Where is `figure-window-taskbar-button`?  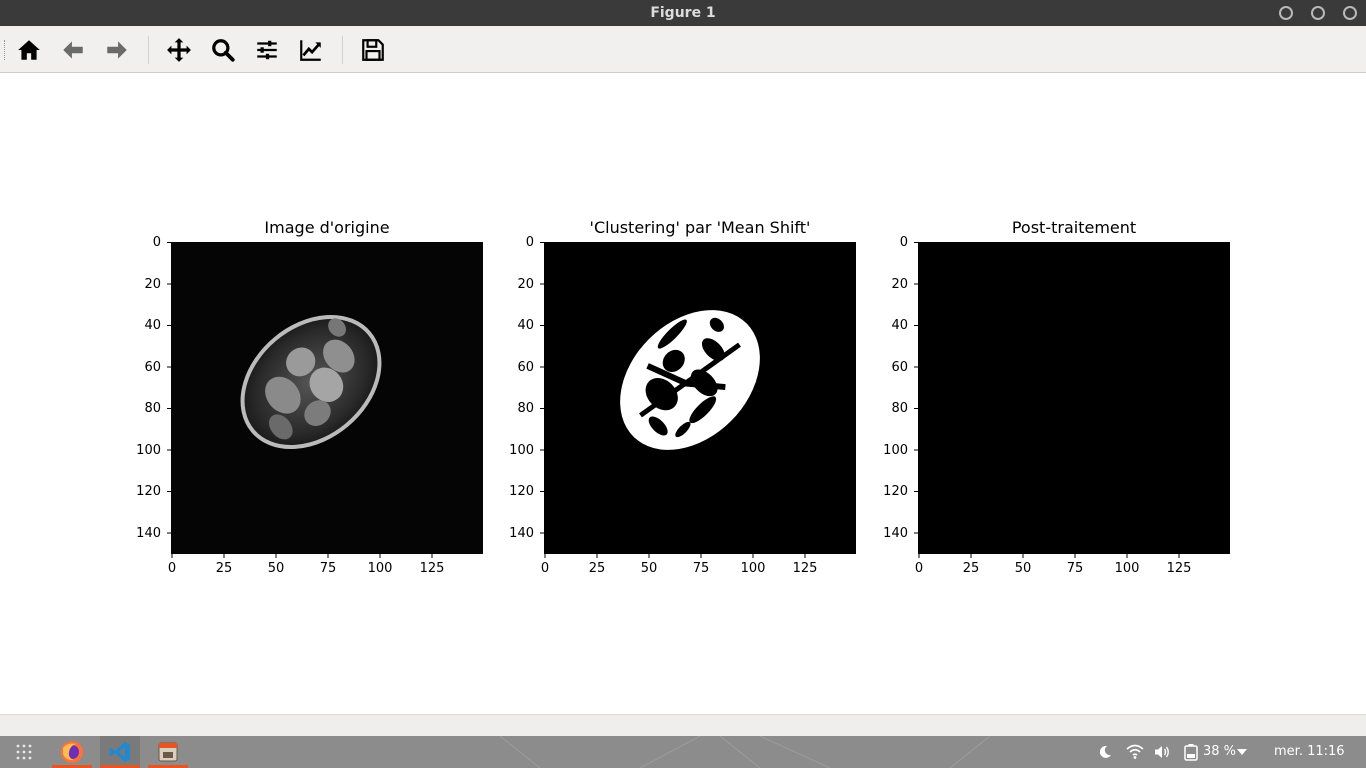
figure-window-taskbar-button is located at coordinates (168, 752).